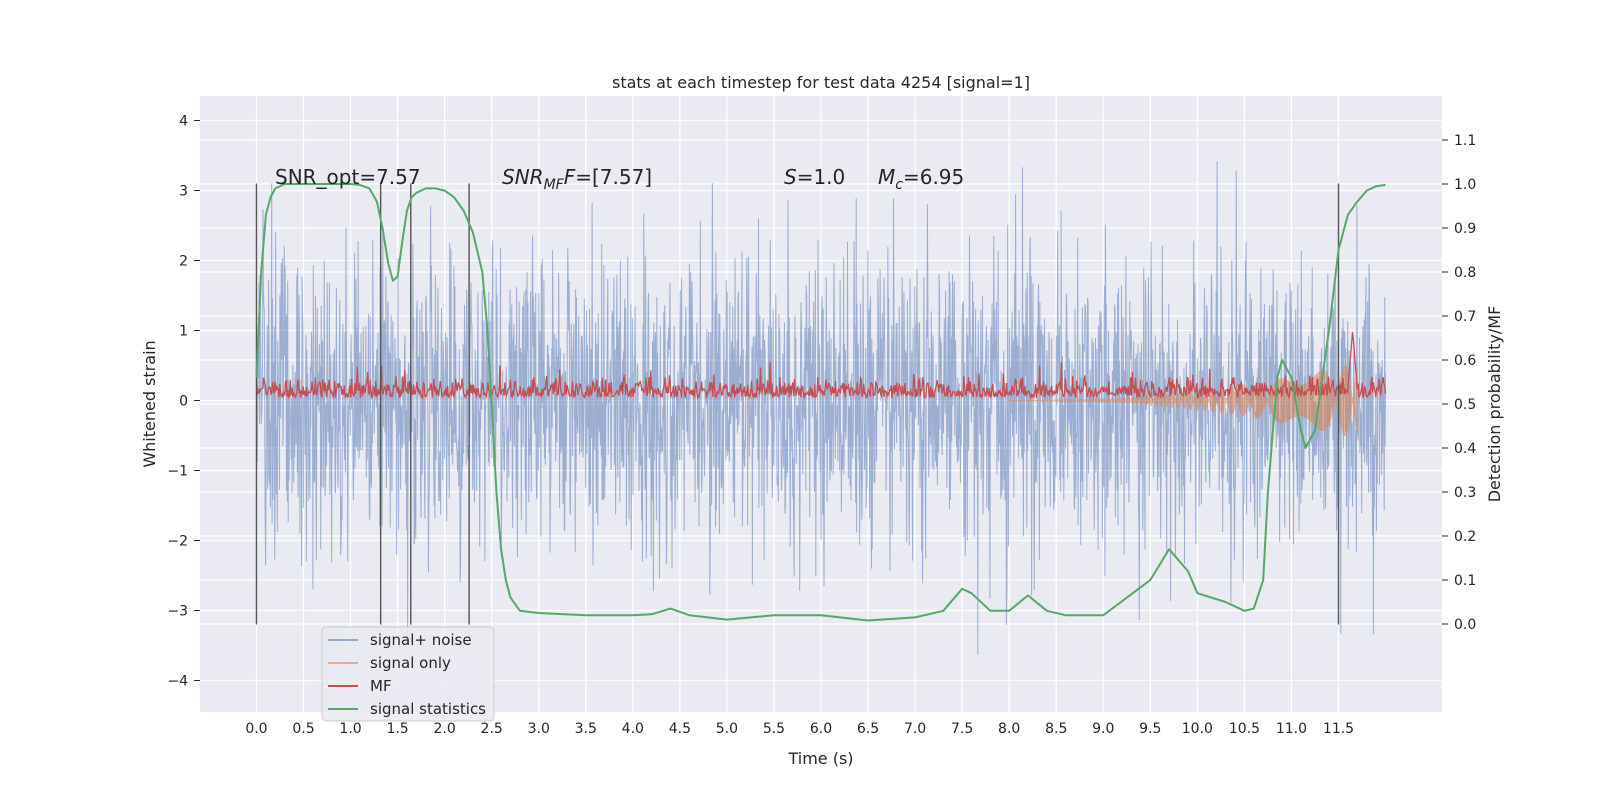 This screenshot has width=1600, height=800. Describe the element at coordinates (821, 729) in the screenshot. I see `x-tick-label: 6.0` at that location.